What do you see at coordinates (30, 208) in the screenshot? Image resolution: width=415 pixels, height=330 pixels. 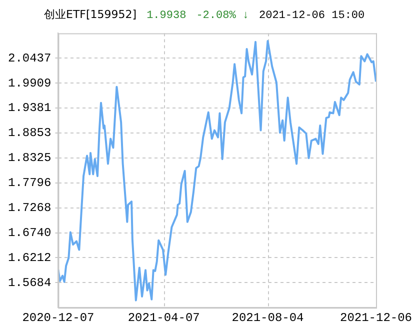 I see `y-tick-label: 1.7268` at bounding box center [30, 208].